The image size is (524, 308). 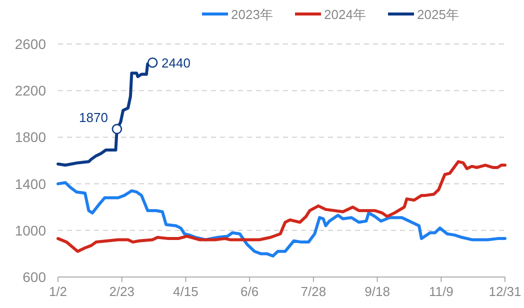 I want to click on legend-label: 2023年, so click(x=252, y=14).